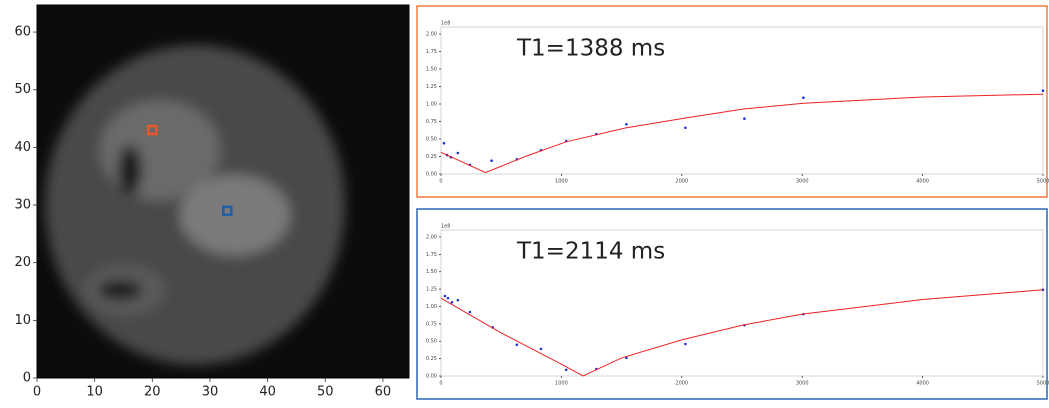 The image size is (1049, 408). What do you see at coordinates (22, 320) in the screenshot?
I see `y-tick-label: 10` at bounding box center [22, 320].